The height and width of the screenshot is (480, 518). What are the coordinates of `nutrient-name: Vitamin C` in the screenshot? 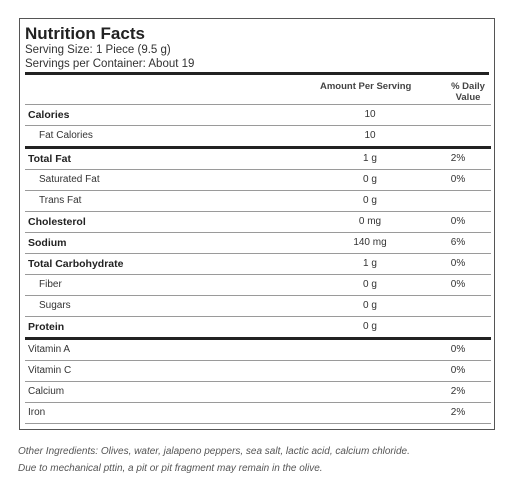 It's located at (170, 371).